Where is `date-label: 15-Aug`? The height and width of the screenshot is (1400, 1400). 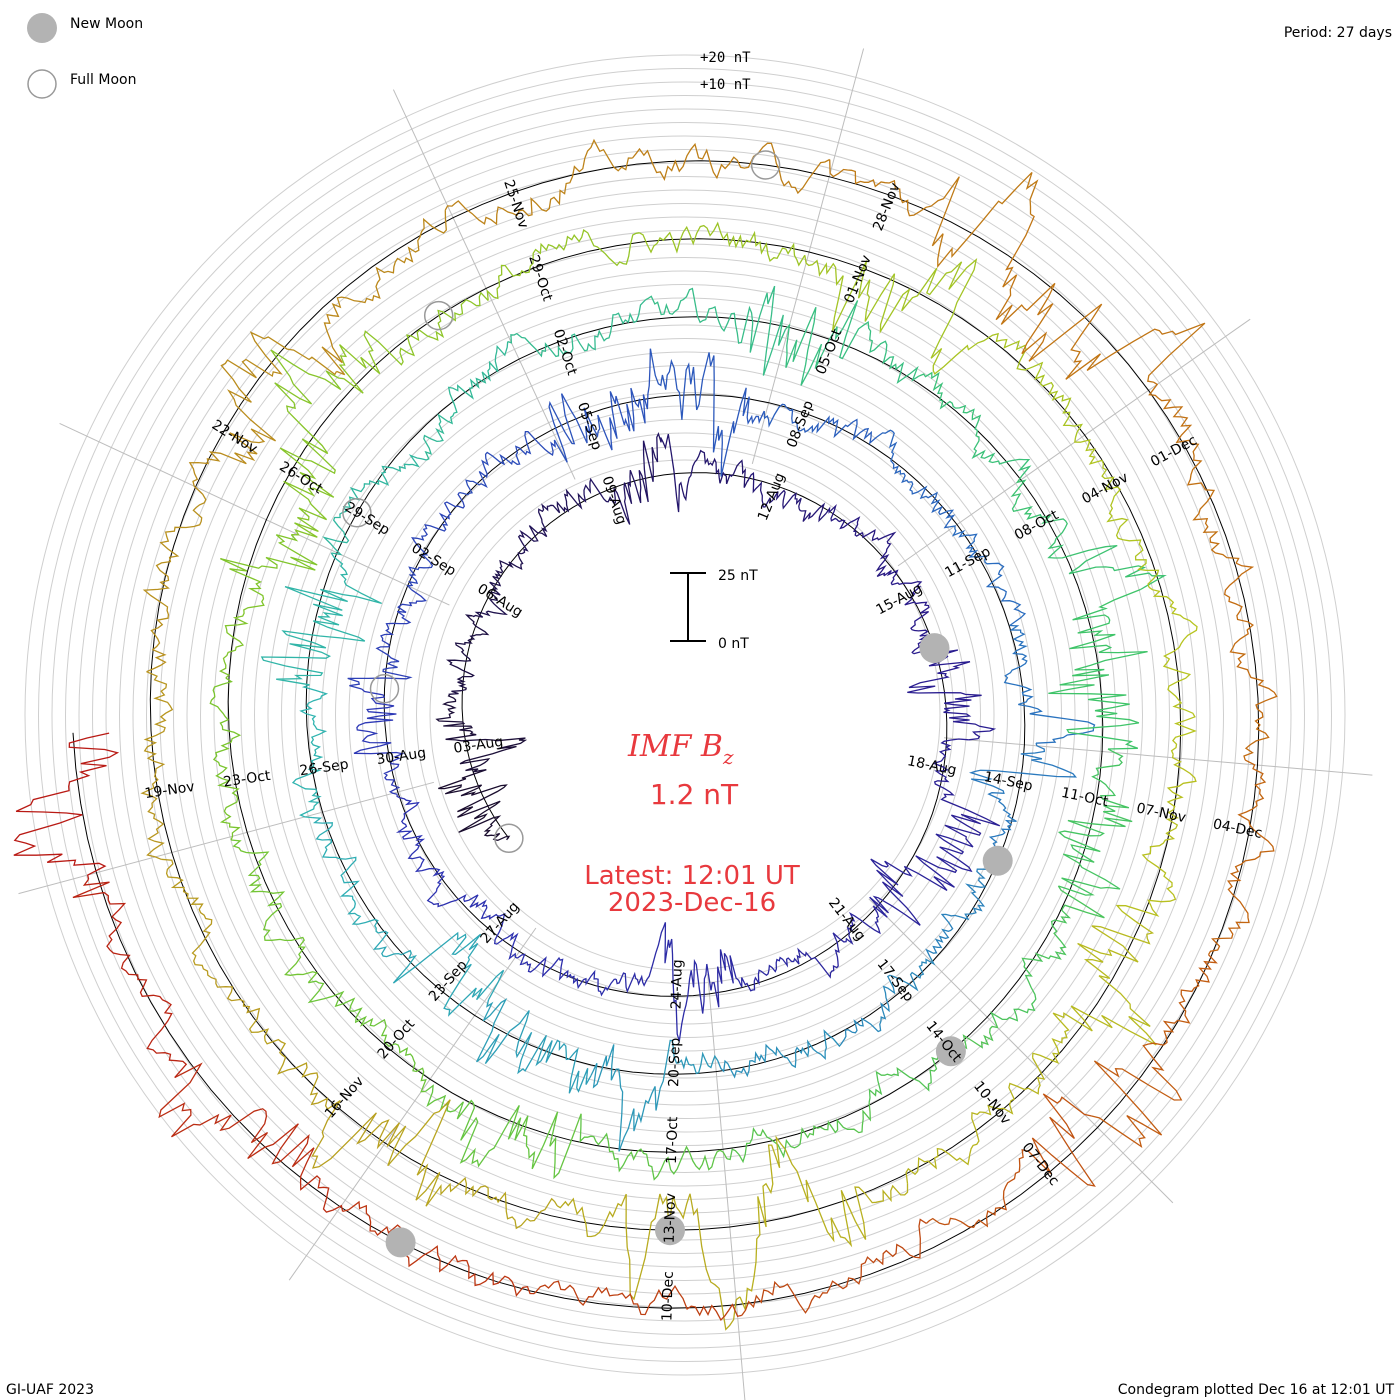
date-label: 15-Aug is located at coordinates (900, 600).